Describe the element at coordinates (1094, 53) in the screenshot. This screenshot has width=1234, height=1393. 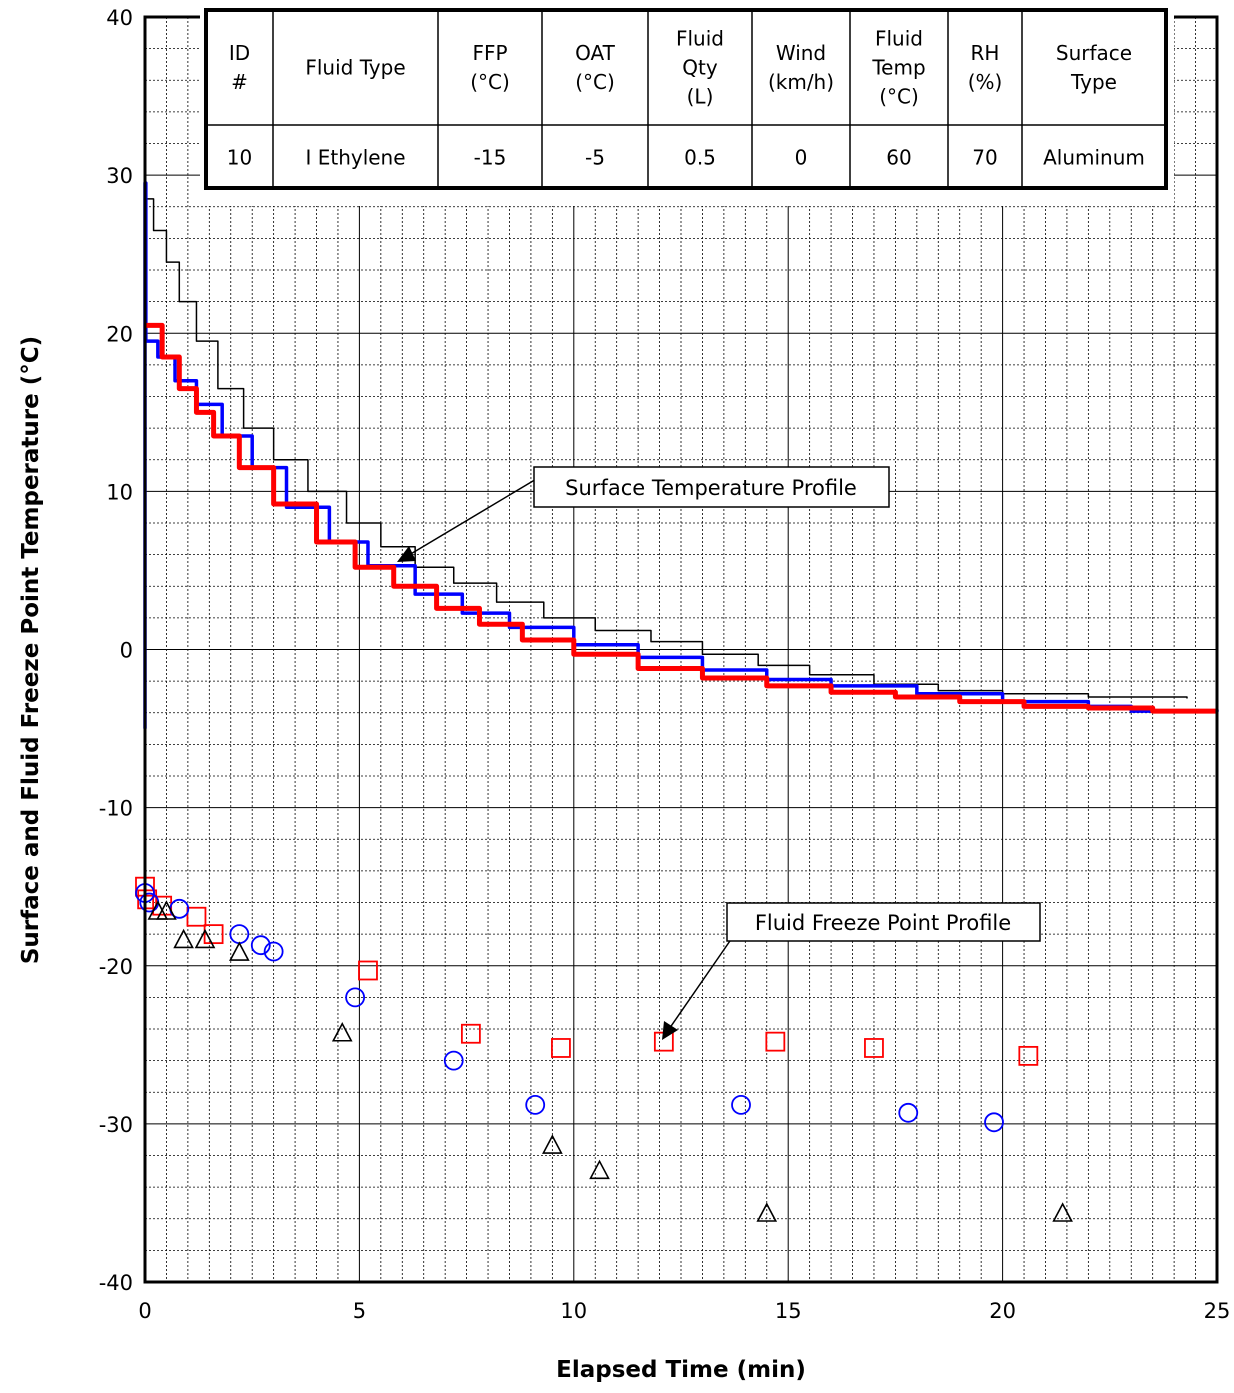
I see `table-header-text: Surface` at that location.